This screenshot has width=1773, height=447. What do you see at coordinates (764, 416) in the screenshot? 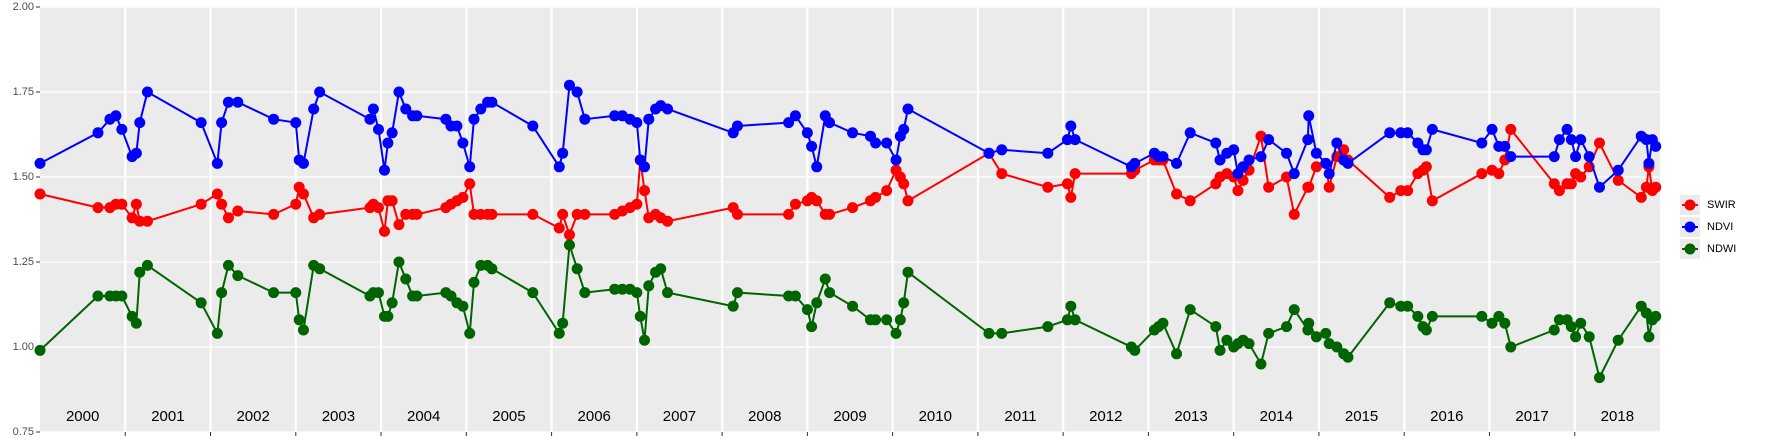
I see `year-label: 2008` at bounding box center [764, 416].